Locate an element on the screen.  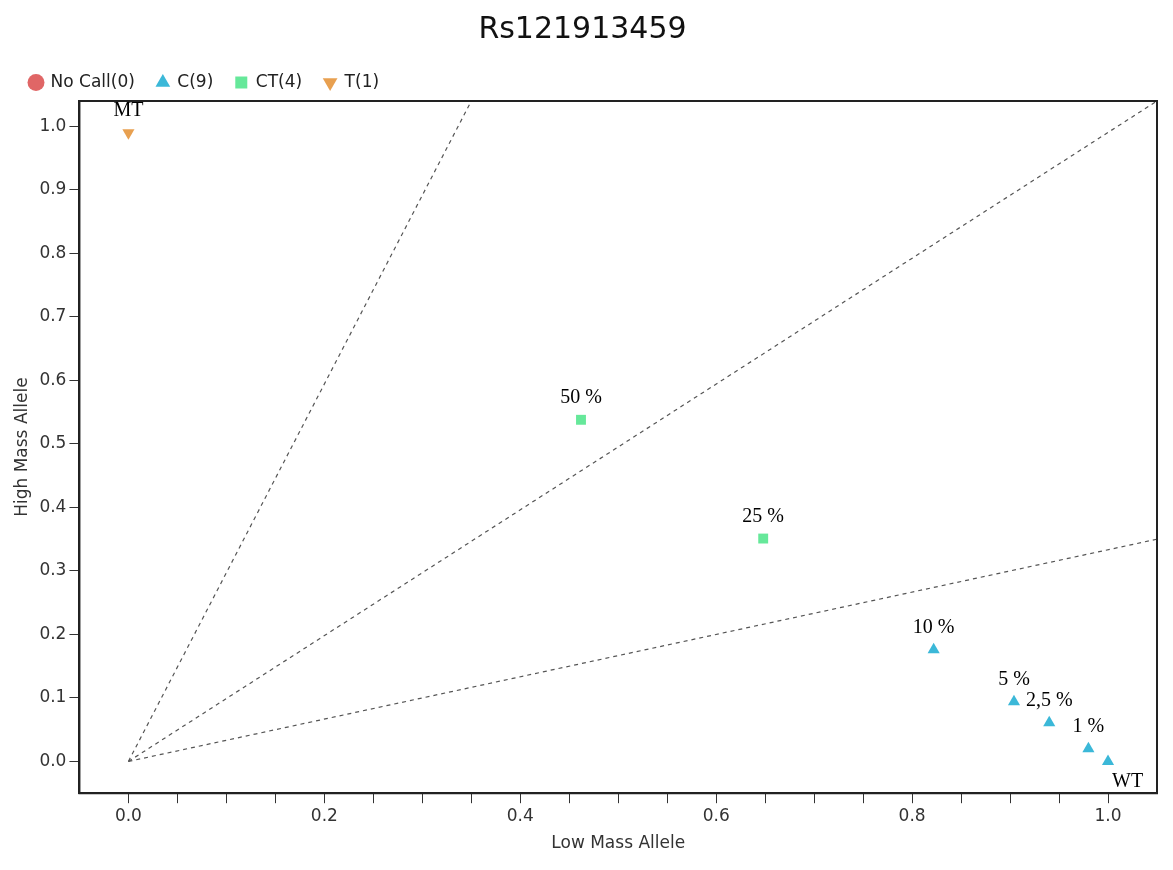
legend-label: CT(4) is located at coordinates (279, 80).